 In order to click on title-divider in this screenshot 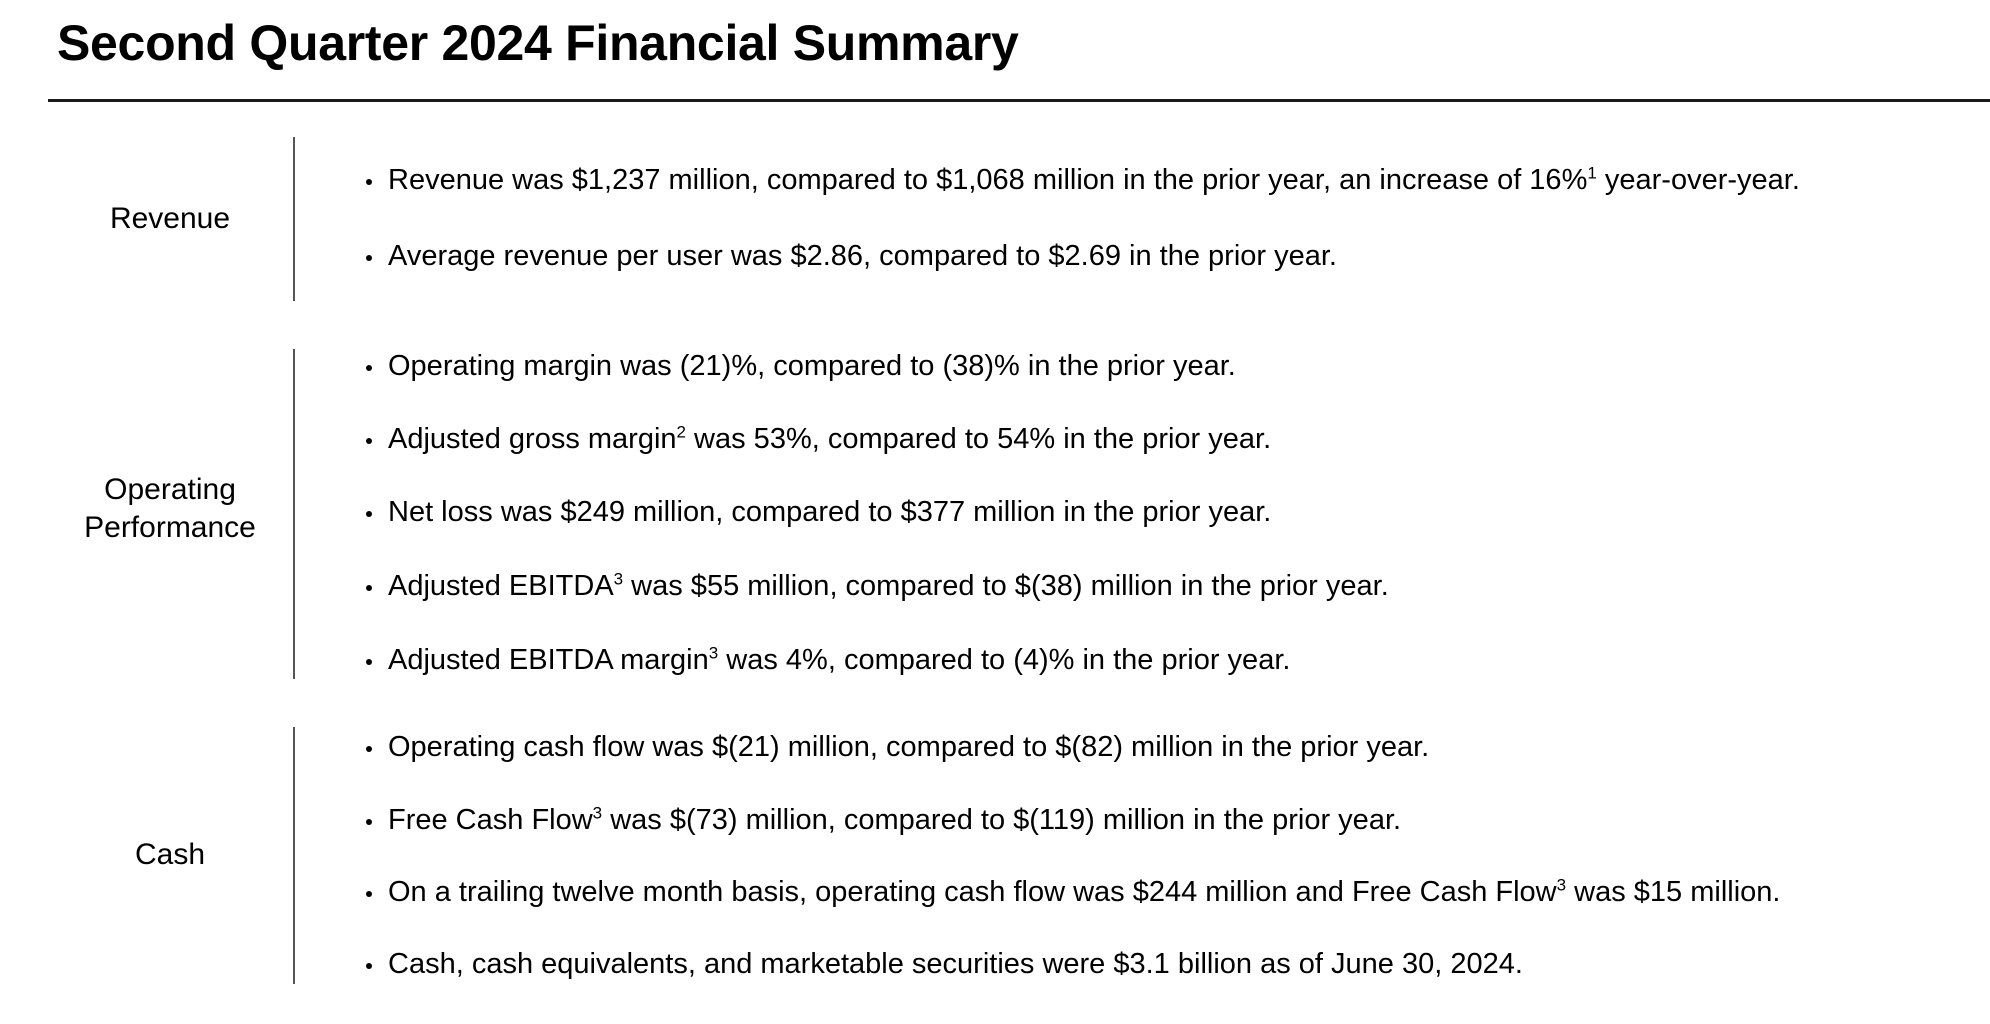, I will do `click(1019, 100)`.